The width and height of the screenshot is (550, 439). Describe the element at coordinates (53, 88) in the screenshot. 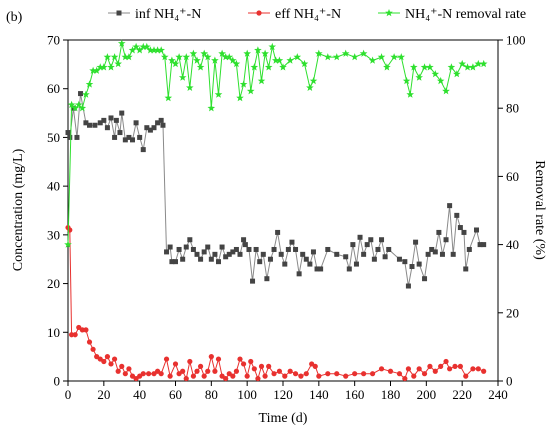

I see `y-tick-label: 60` at that location.